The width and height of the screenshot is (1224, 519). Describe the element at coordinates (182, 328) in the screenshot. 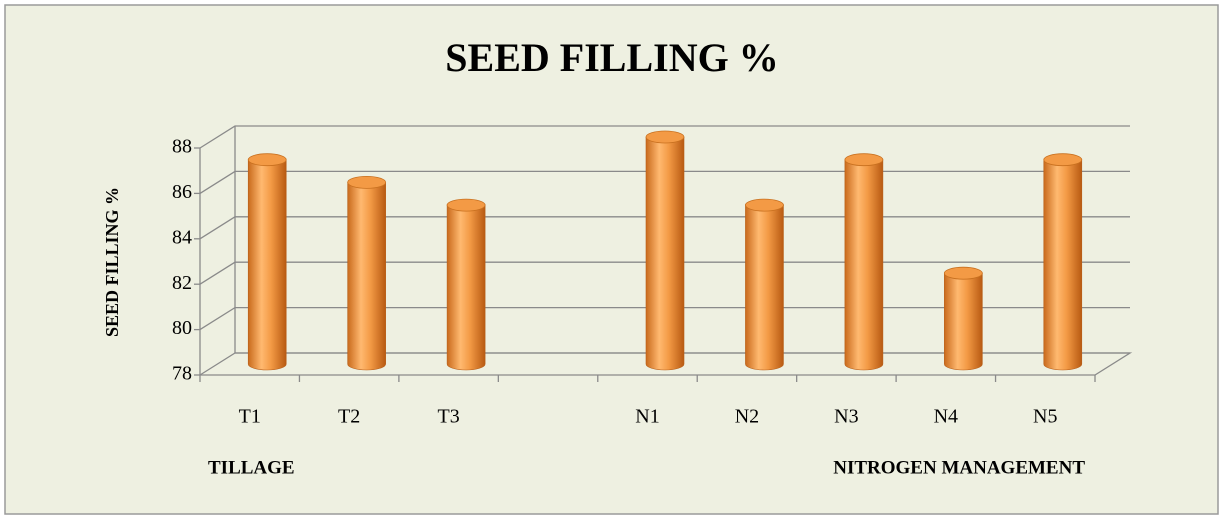

I see `y-tick-label: 80` at that location.